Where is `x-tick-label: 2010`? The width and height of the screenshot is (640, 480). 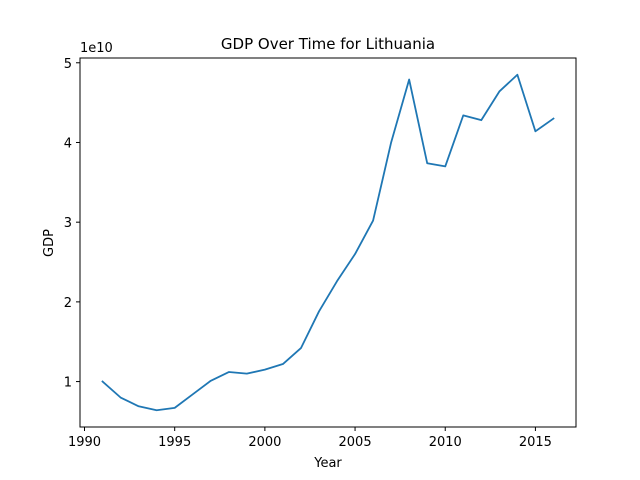
x-tick-label: 2010 is located at coordinates (445, 442).